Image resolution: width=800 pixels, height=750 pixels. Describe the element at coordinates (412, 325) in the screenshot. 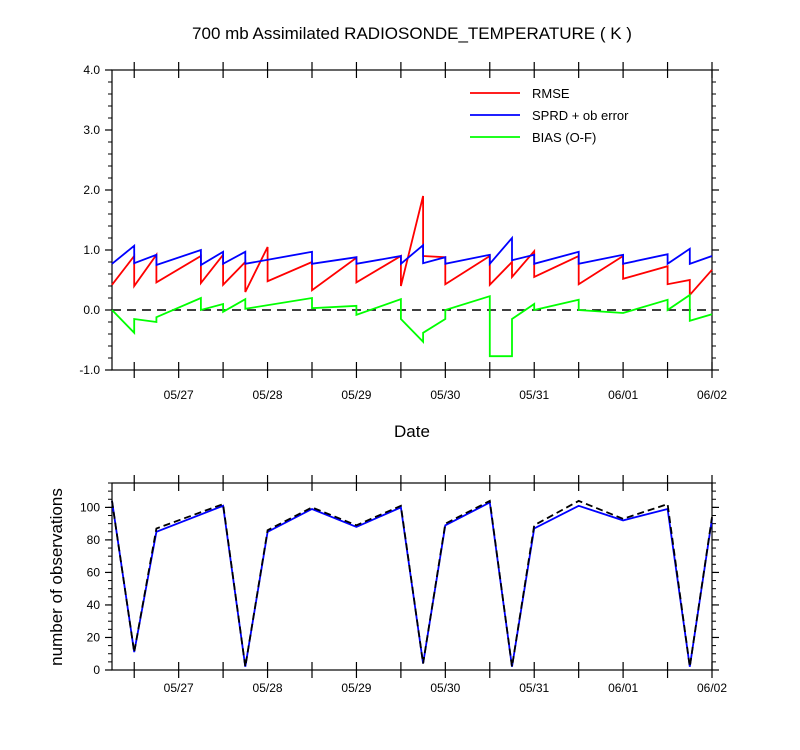

I see `series-line-bias-o-f` at that location.